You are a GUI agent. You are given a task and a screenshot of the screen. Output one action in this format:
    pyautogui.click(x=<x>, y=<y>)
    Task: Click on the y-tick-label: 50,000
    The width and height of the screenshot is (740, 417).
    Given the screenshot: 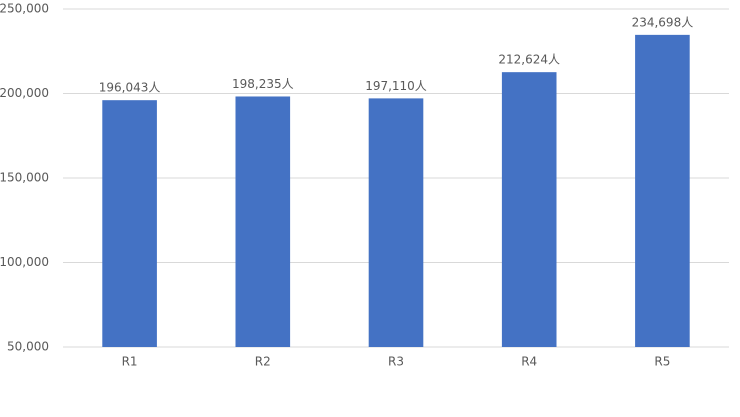 What is the action you would take?
    pyautogui.click(x=28, y=347)
    